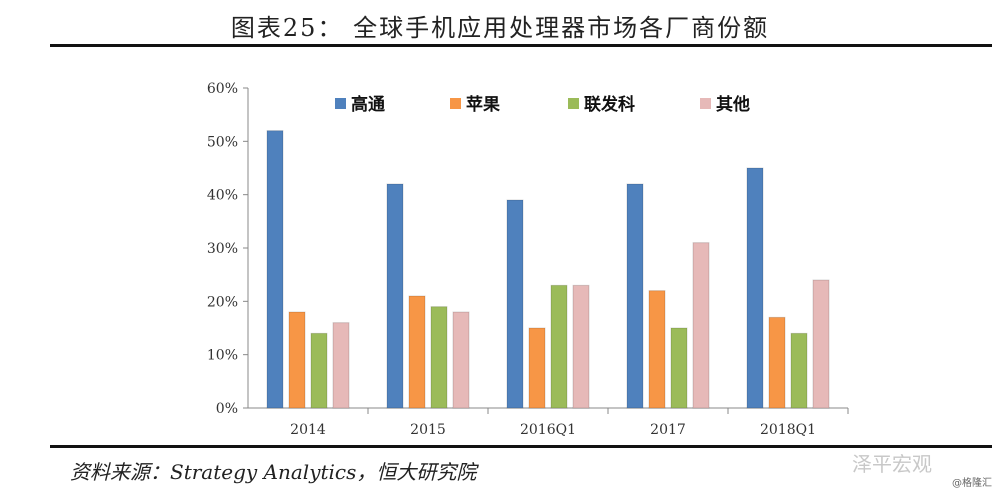  Describe the element at coordinates (222, 249) in the screenshot. I see `y-tick-label: 30%` at that location.